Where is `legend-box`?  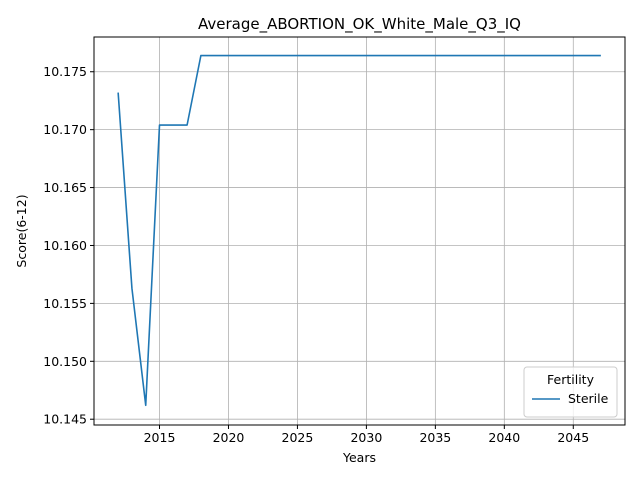 legend-box is located at coordinates (570, 392).